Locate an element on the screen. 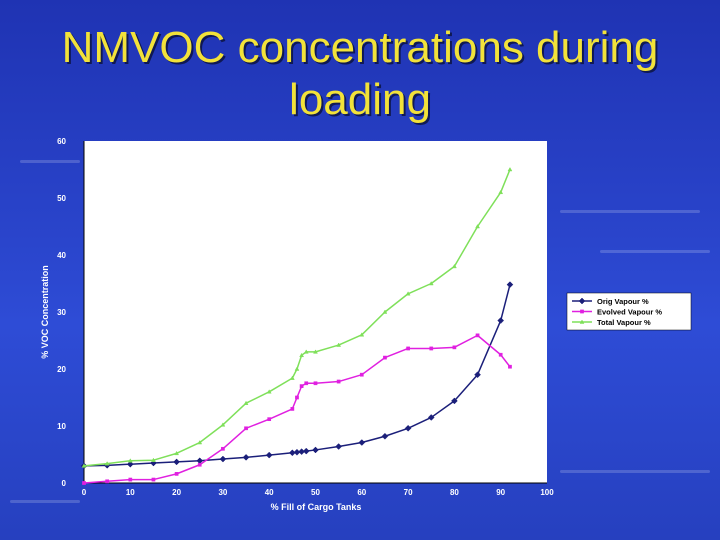 Image resolution: width=720 pixels, height=540 pixels. legend-item: Evolved Vapour % is located at coordinates (617, 312).